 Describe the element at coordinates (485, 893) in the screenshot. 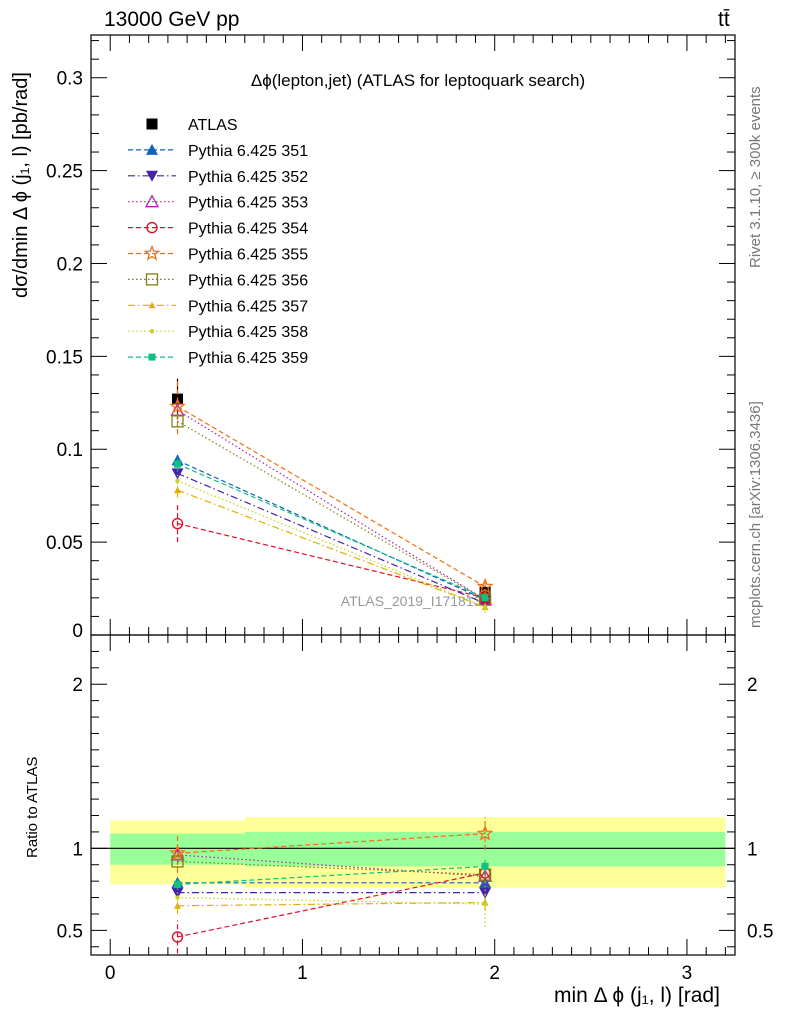

I see `ratio-series-2-point` at that location.